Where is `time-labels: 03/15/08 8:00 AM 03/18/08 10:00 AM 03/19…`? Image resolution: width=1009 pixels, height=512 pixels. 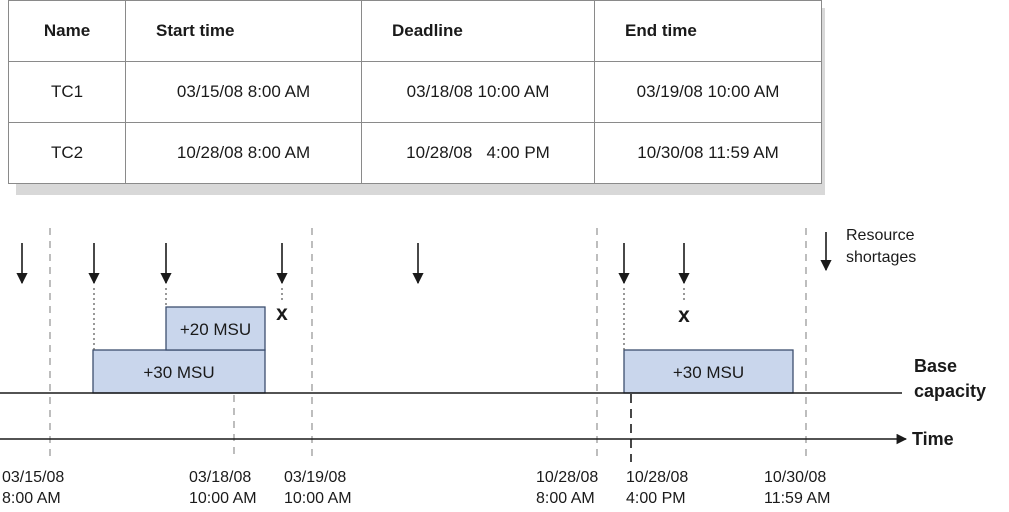 time-labels: 03/15/08 8:00 AM 03/18/08 10:00 AM 03/19… is located at coordinates (416, 488).